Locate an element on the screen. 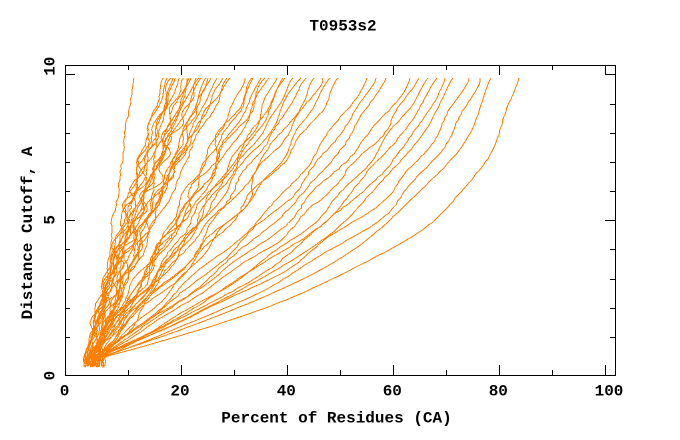 Image resolution: width=680 pixels, height=440 pixels. svg-text: 10 is located at coordinates (51, 66).